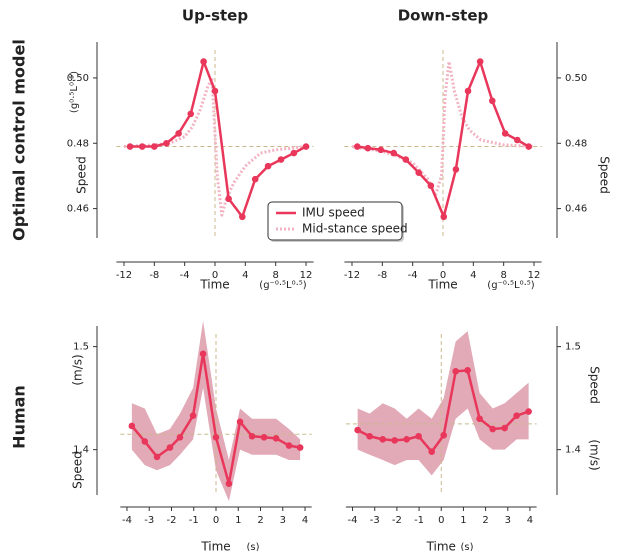 This screenshot has width=624, height=551. What do you see at coordinates (355, 229) in the screenshot?
I see `legend-label: Mid-stance speed` at bounding box center [355, 229].